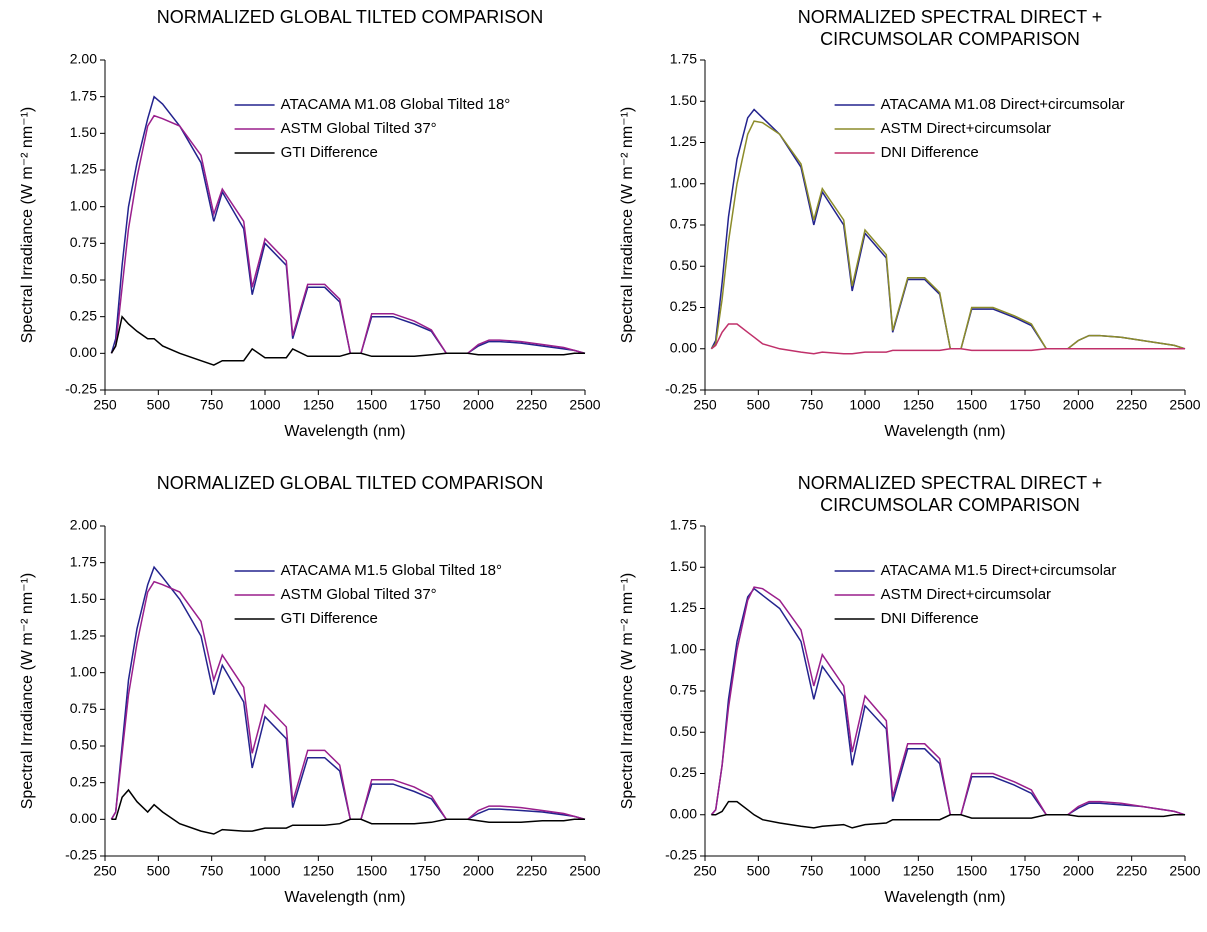  Describe the element at coordinates (83, 59) in the screenshot. I see `y-tick-label: 2.00` at that location.